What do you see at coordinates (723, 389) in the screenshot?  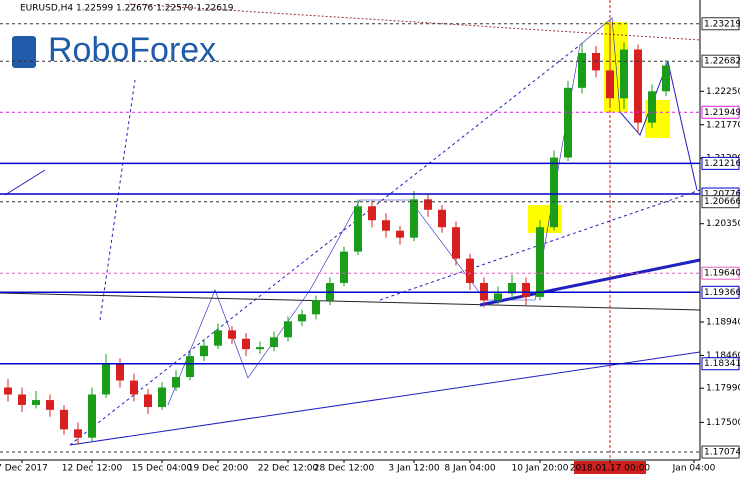 I see `y-tick-label: 1.17990` at bounding box center [723, 389].